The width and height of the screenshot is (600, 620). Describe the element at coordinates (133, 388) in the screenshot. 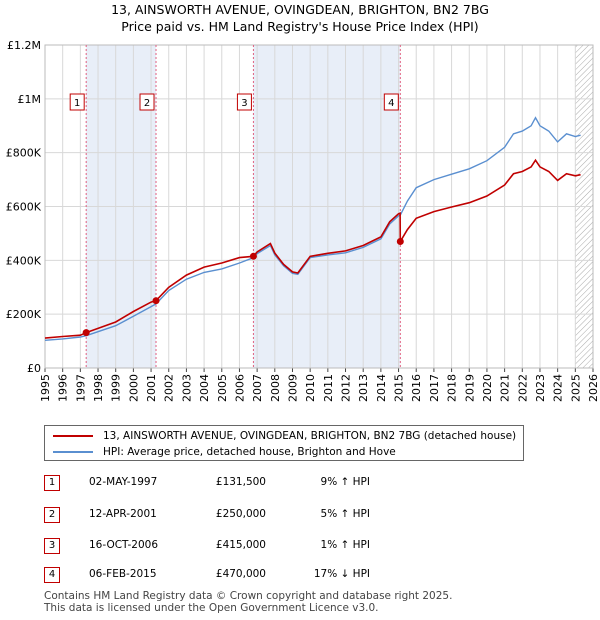

I see `x-tick-label: 2000` at that location.